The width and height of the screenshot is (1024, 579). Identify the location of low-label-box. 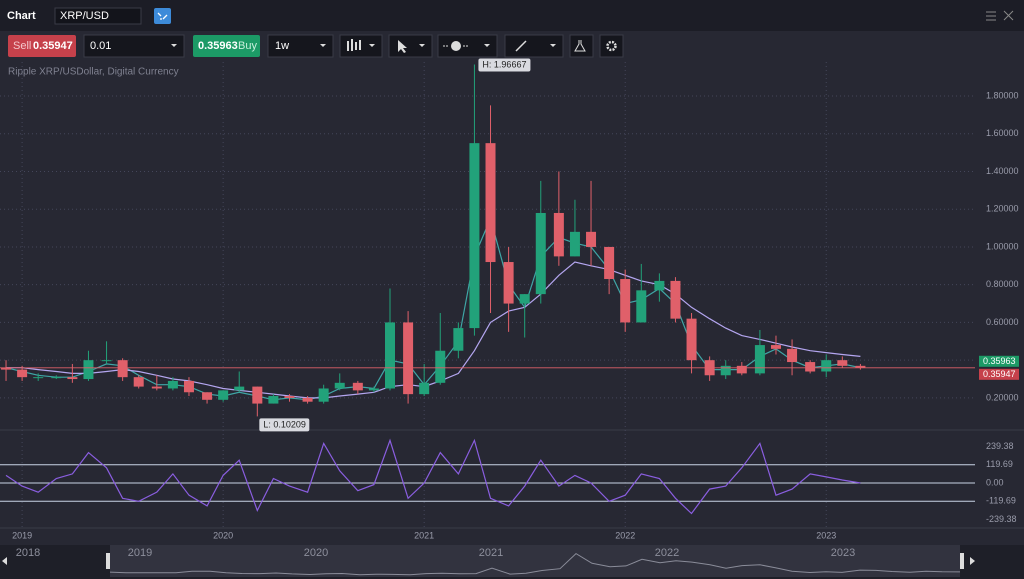
(284, 425).